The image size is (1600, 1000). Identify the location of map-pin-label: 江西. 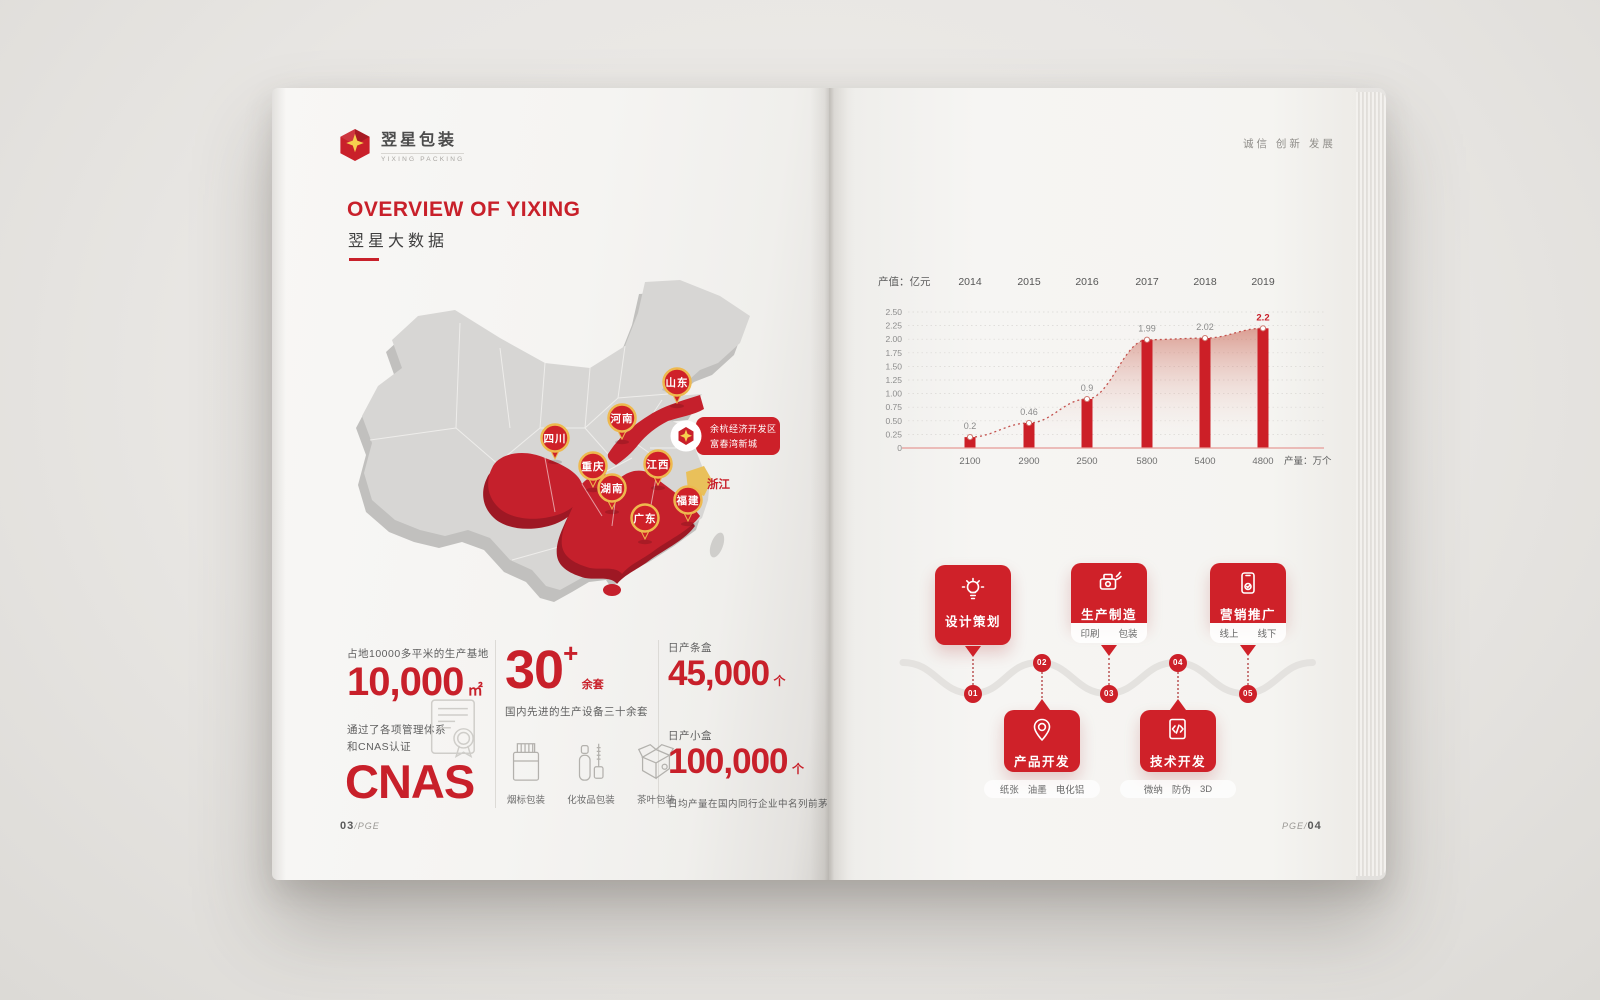
(658, 464).